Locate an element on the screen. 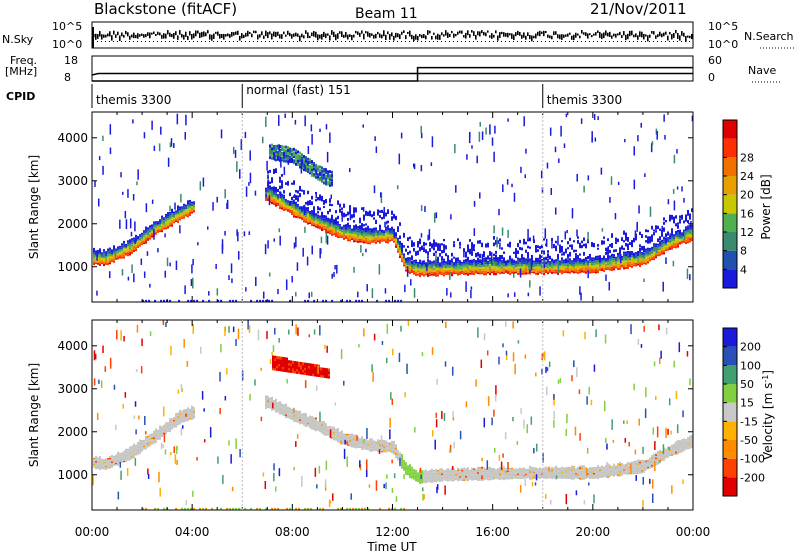 The height and width of the screenshot is (558, 800). upper-band-pixel is located at coordinates (304, 162).